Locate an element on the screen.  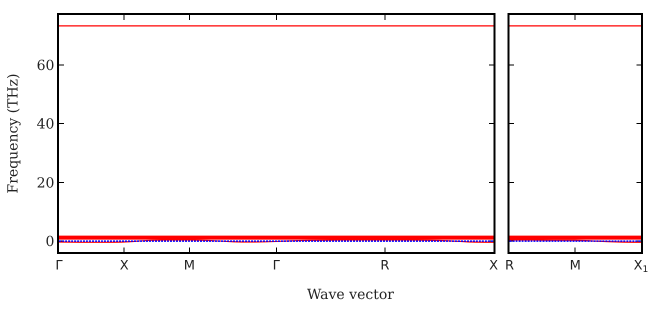
y-tick-label: 20 is located at coordinates (45, 183).